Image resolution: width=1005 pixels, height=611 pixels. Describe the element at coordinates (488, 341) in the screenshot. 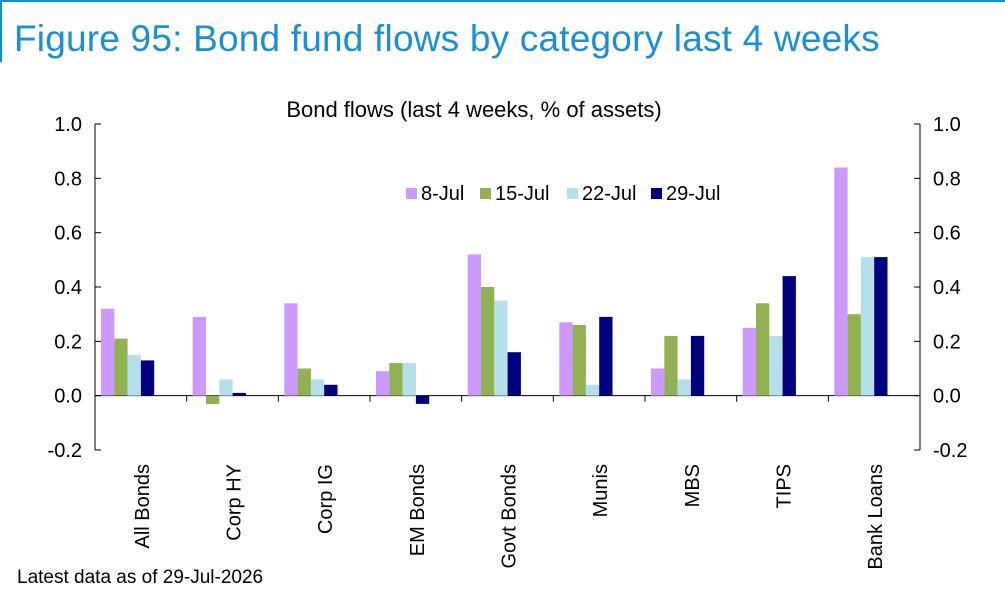

I see `bar-15-Jul-Govt Bonds` at that location.